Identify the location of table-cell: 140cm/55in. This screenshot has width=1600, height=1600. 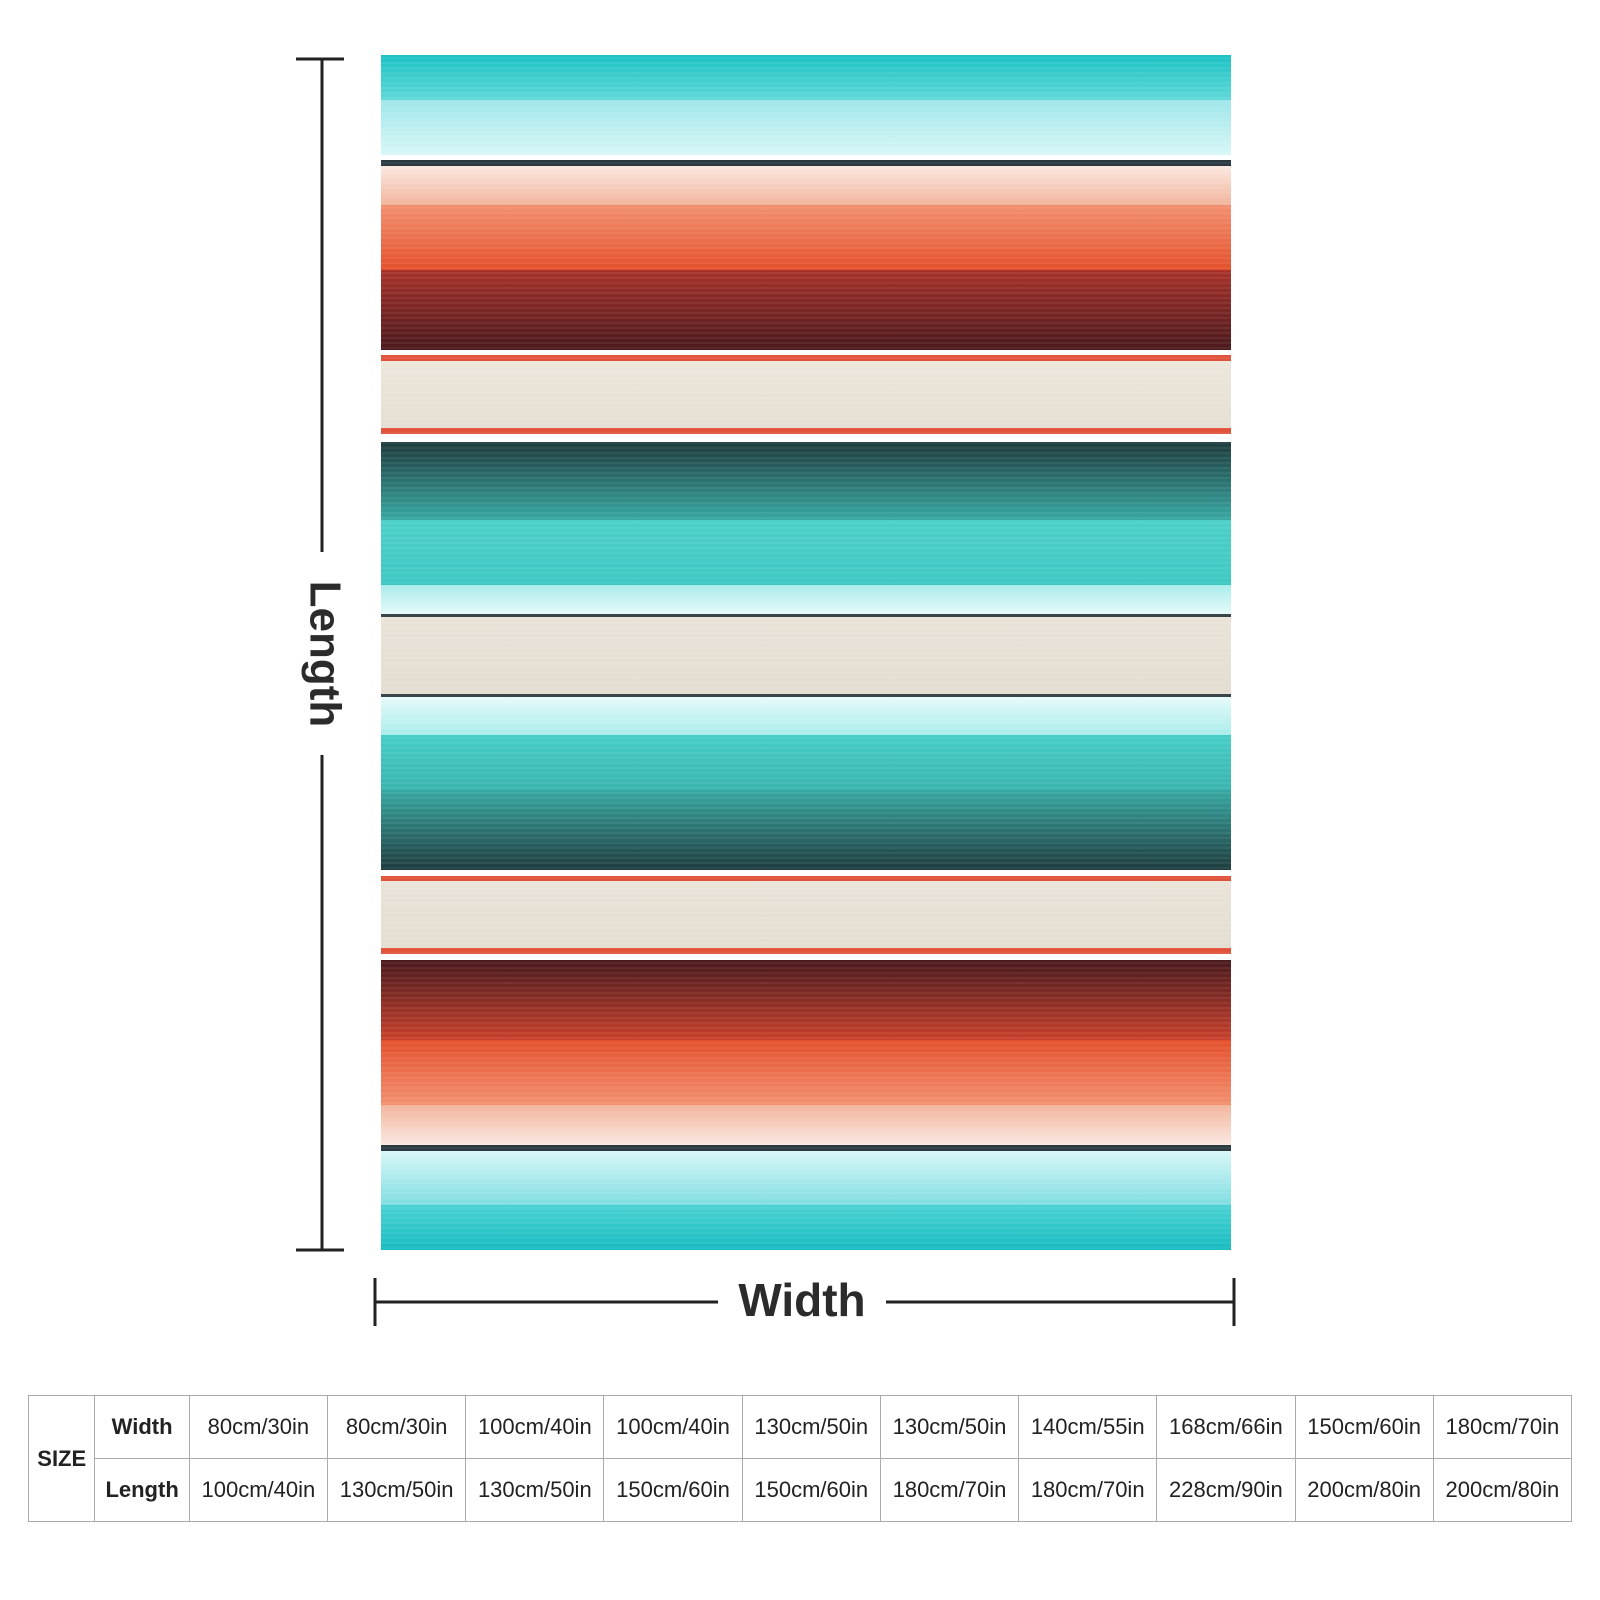
(1088, 1427).